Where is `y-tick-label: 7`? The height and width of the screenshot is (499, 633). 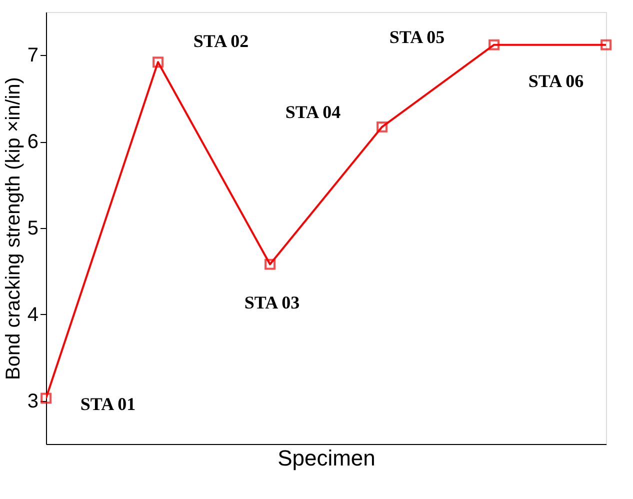 y-tick-label: 7 is located at coordinates (32, 55).